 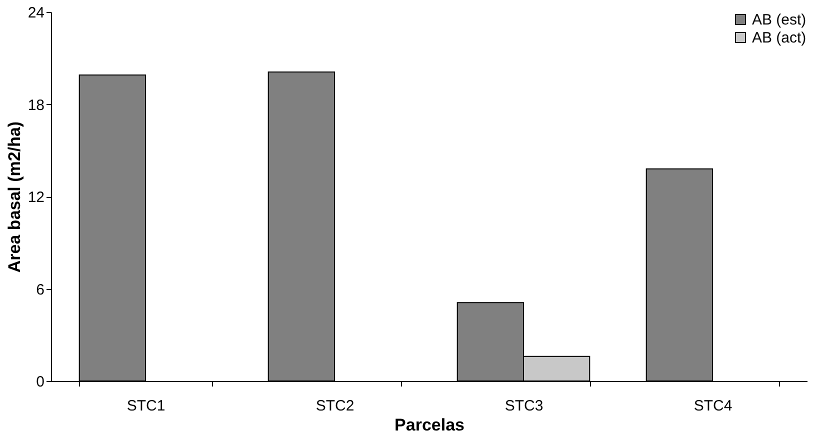 What do you see at coordinates (40, 289) in the screenshot?
I see `y-tick-label: 6` at bounding box center [40, 289].